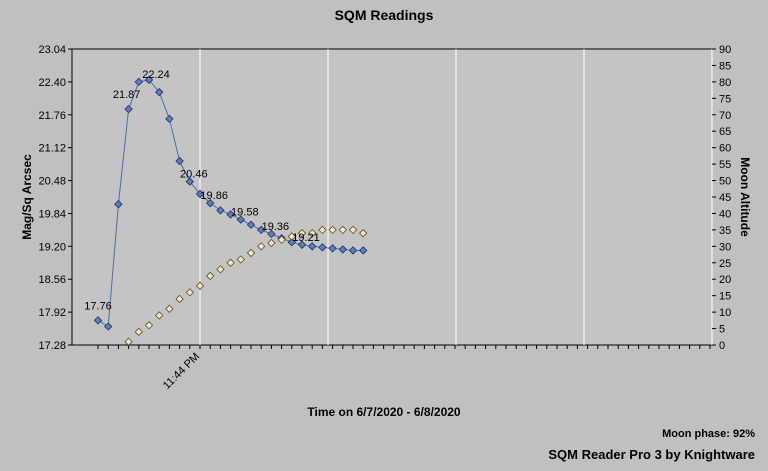 This screenshot has height=471, width=768. Describe the element at coordinates (52, 346) in the screenshot. I see `left-tick-label: 17.28` at that location.